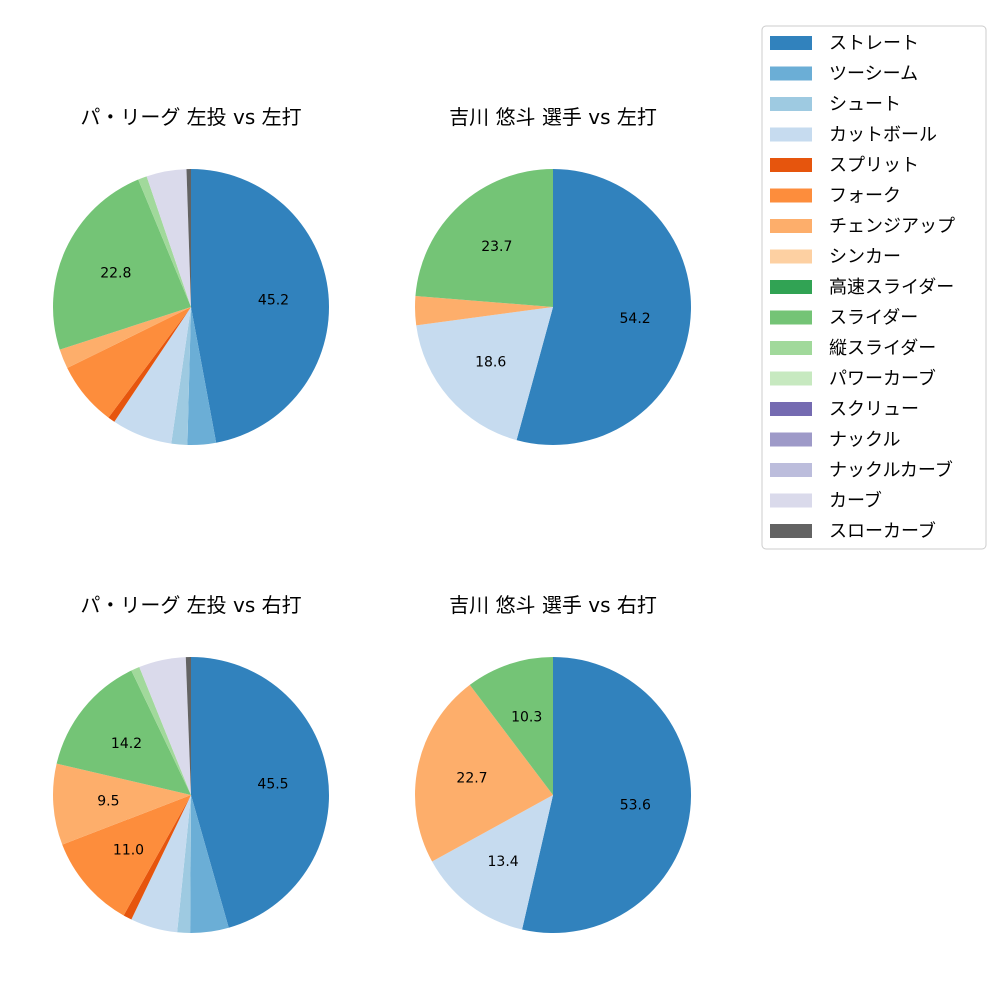 The width and height of the screenshot is (1000, 1000). I want to click on chart-title: 吉川 悠斗 選手 vs 左打, so click(553, 117).